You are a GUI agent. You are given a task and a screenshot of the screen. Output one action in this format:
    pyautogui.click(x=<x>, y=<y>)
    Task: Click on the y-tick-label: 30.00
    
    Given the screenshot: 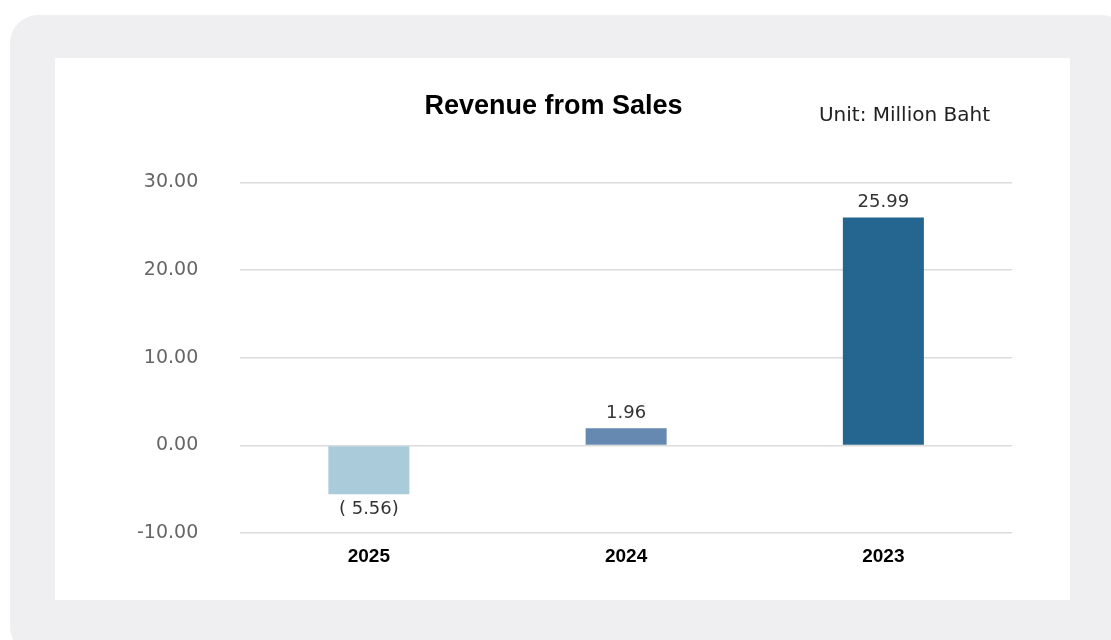 What is the action you would take?
    pyautogui.click(x=171, y=180)
    